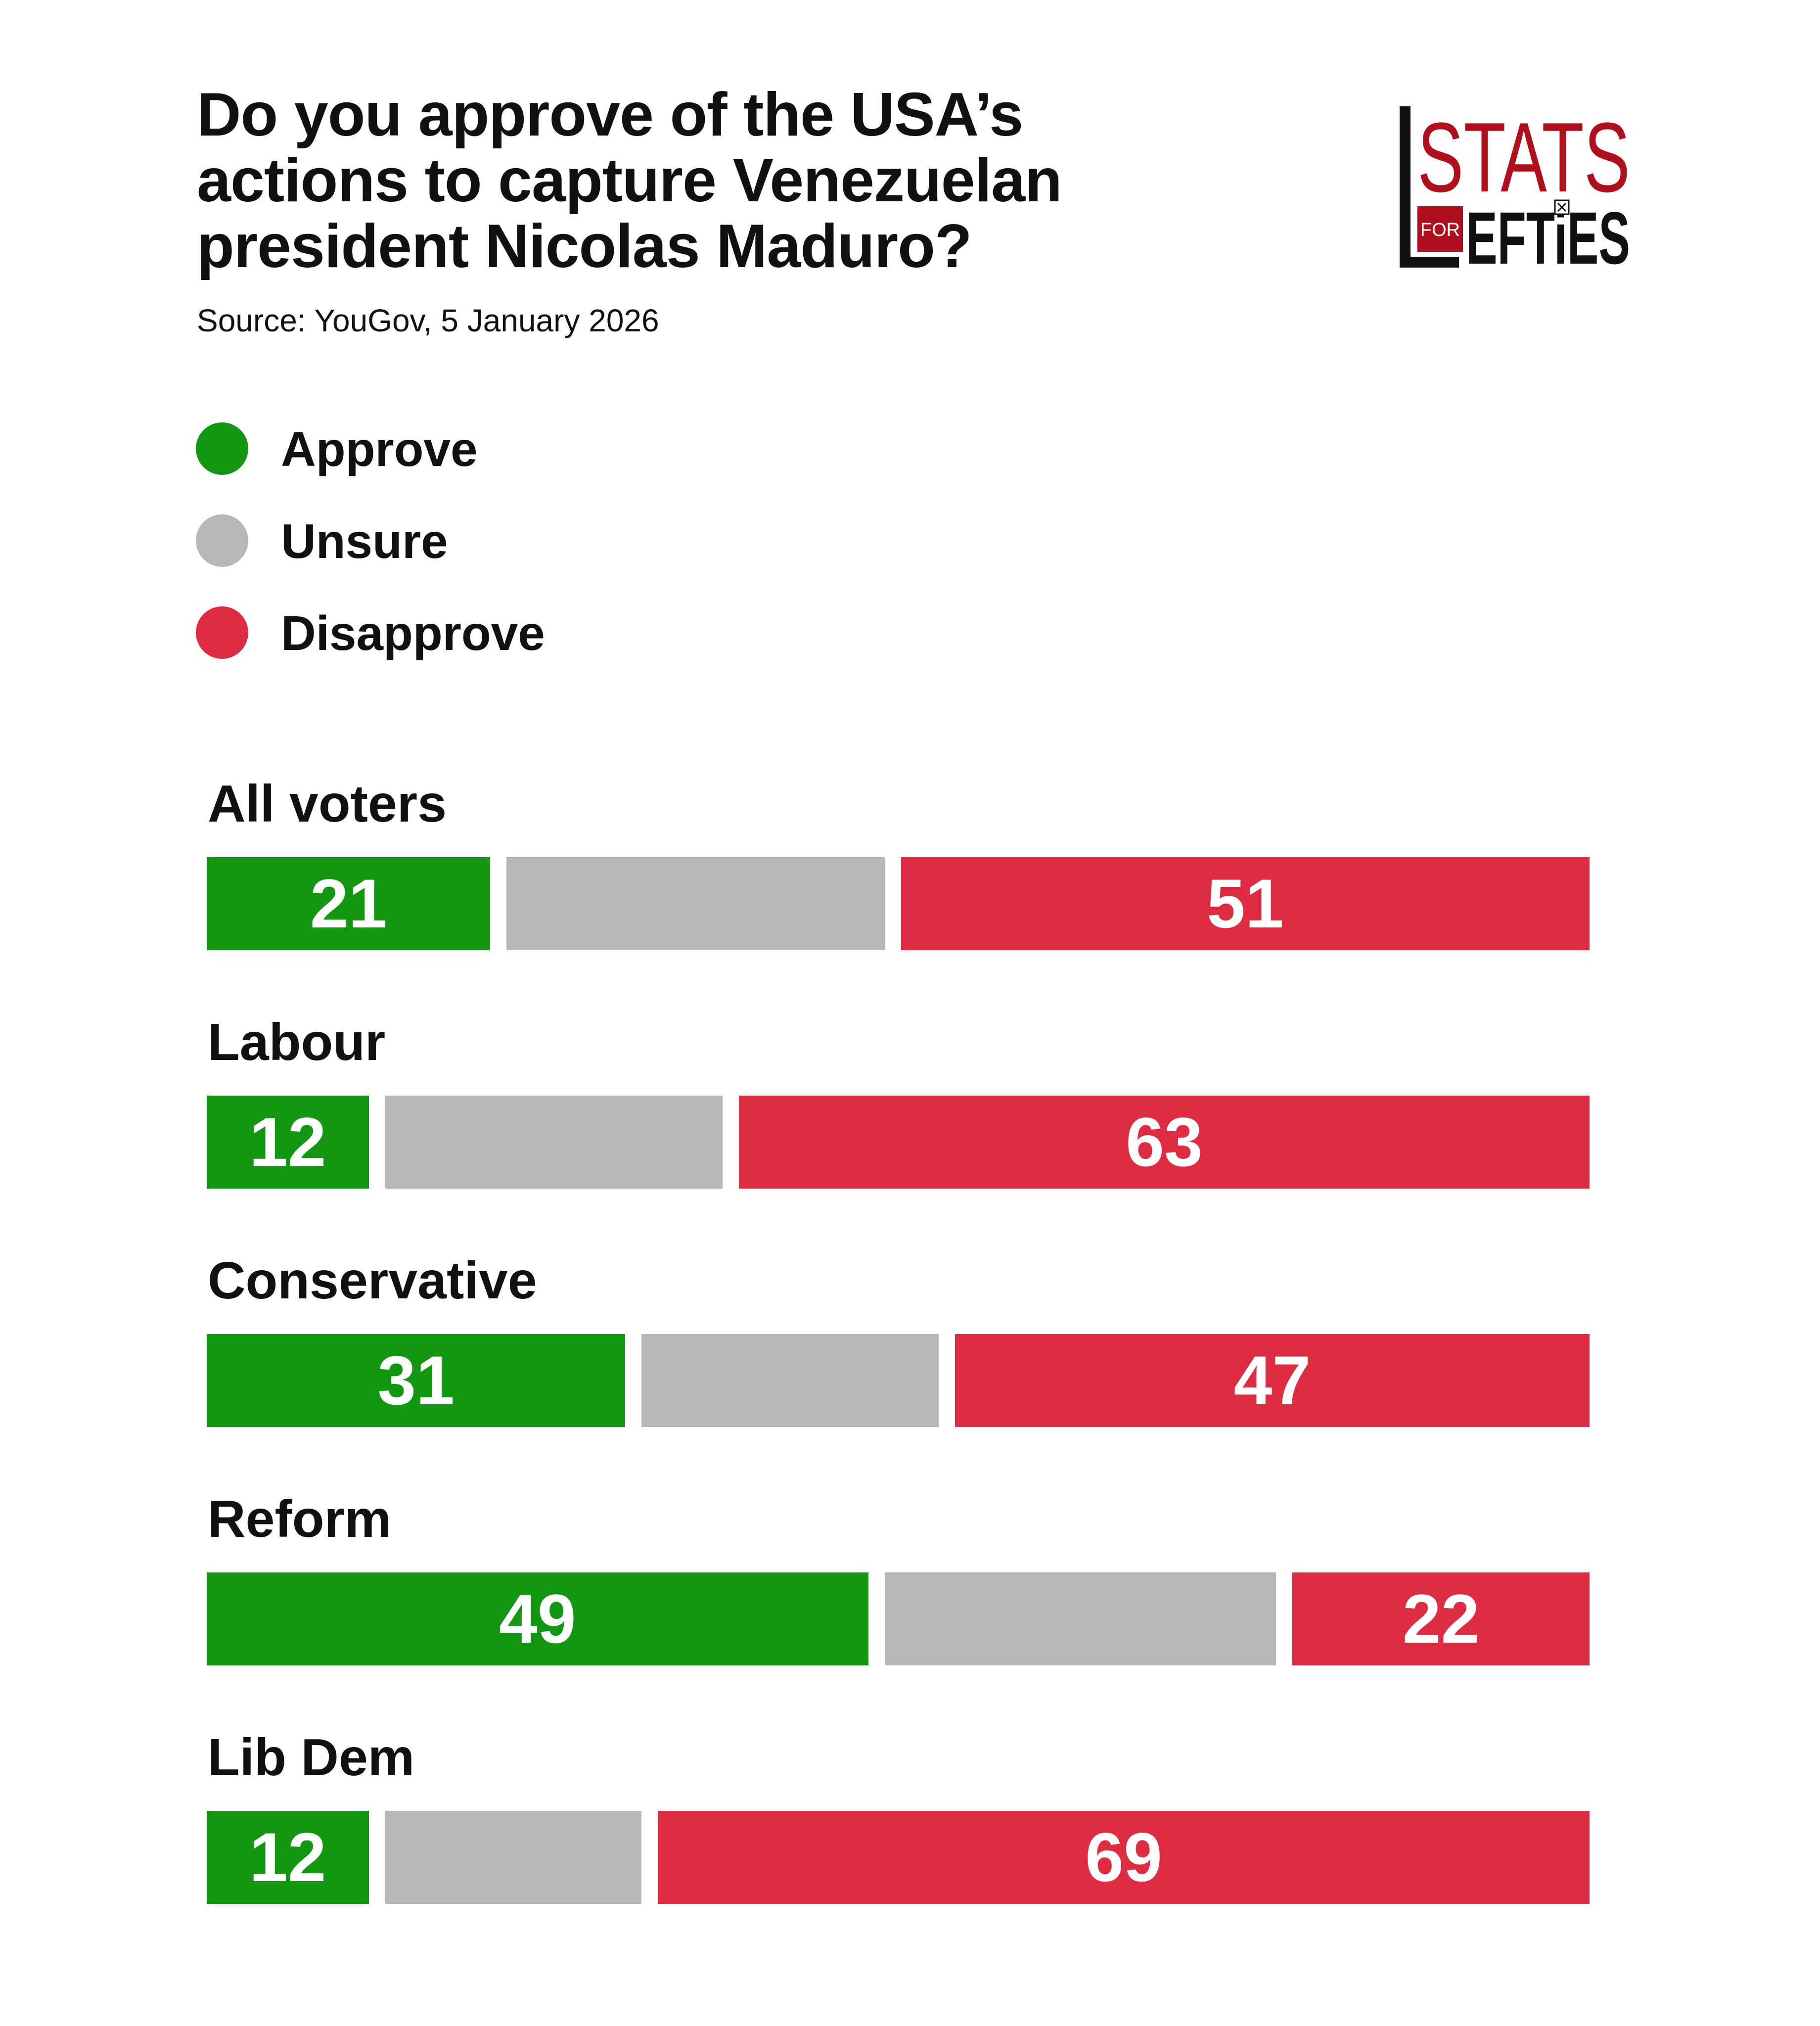  I want to click on data-label-all-voters-approve: 21, so click(348, 903).